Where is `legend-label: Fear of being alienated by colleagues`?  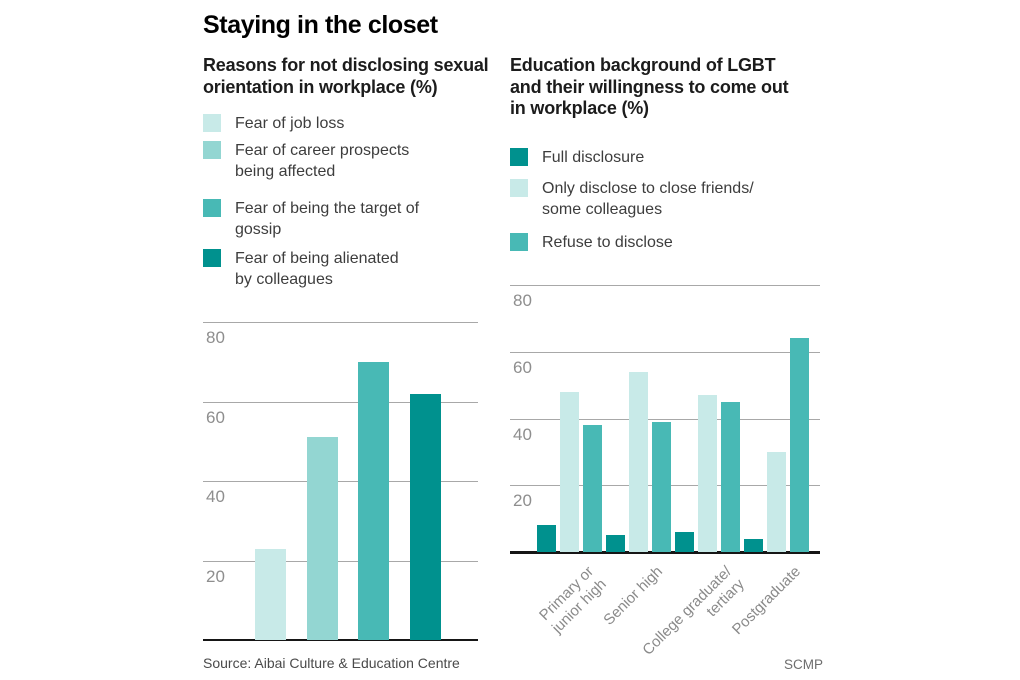 legend-label: Fear of being alienated by colleagues is located at coordinates (317, 269).